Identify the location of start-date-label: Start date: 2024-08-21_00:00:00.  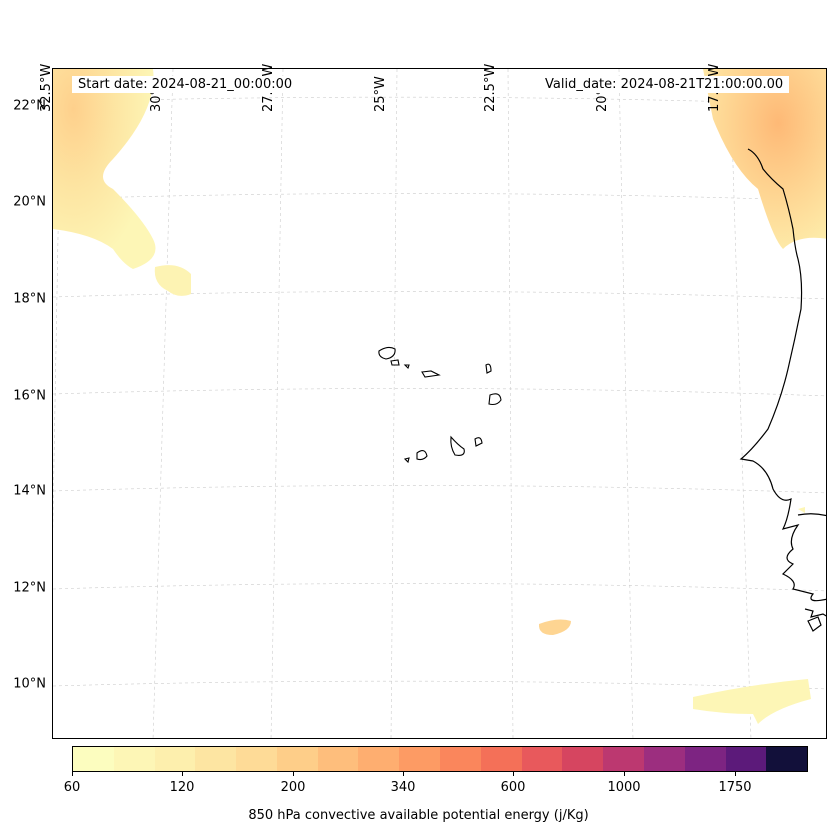
(185, 84).